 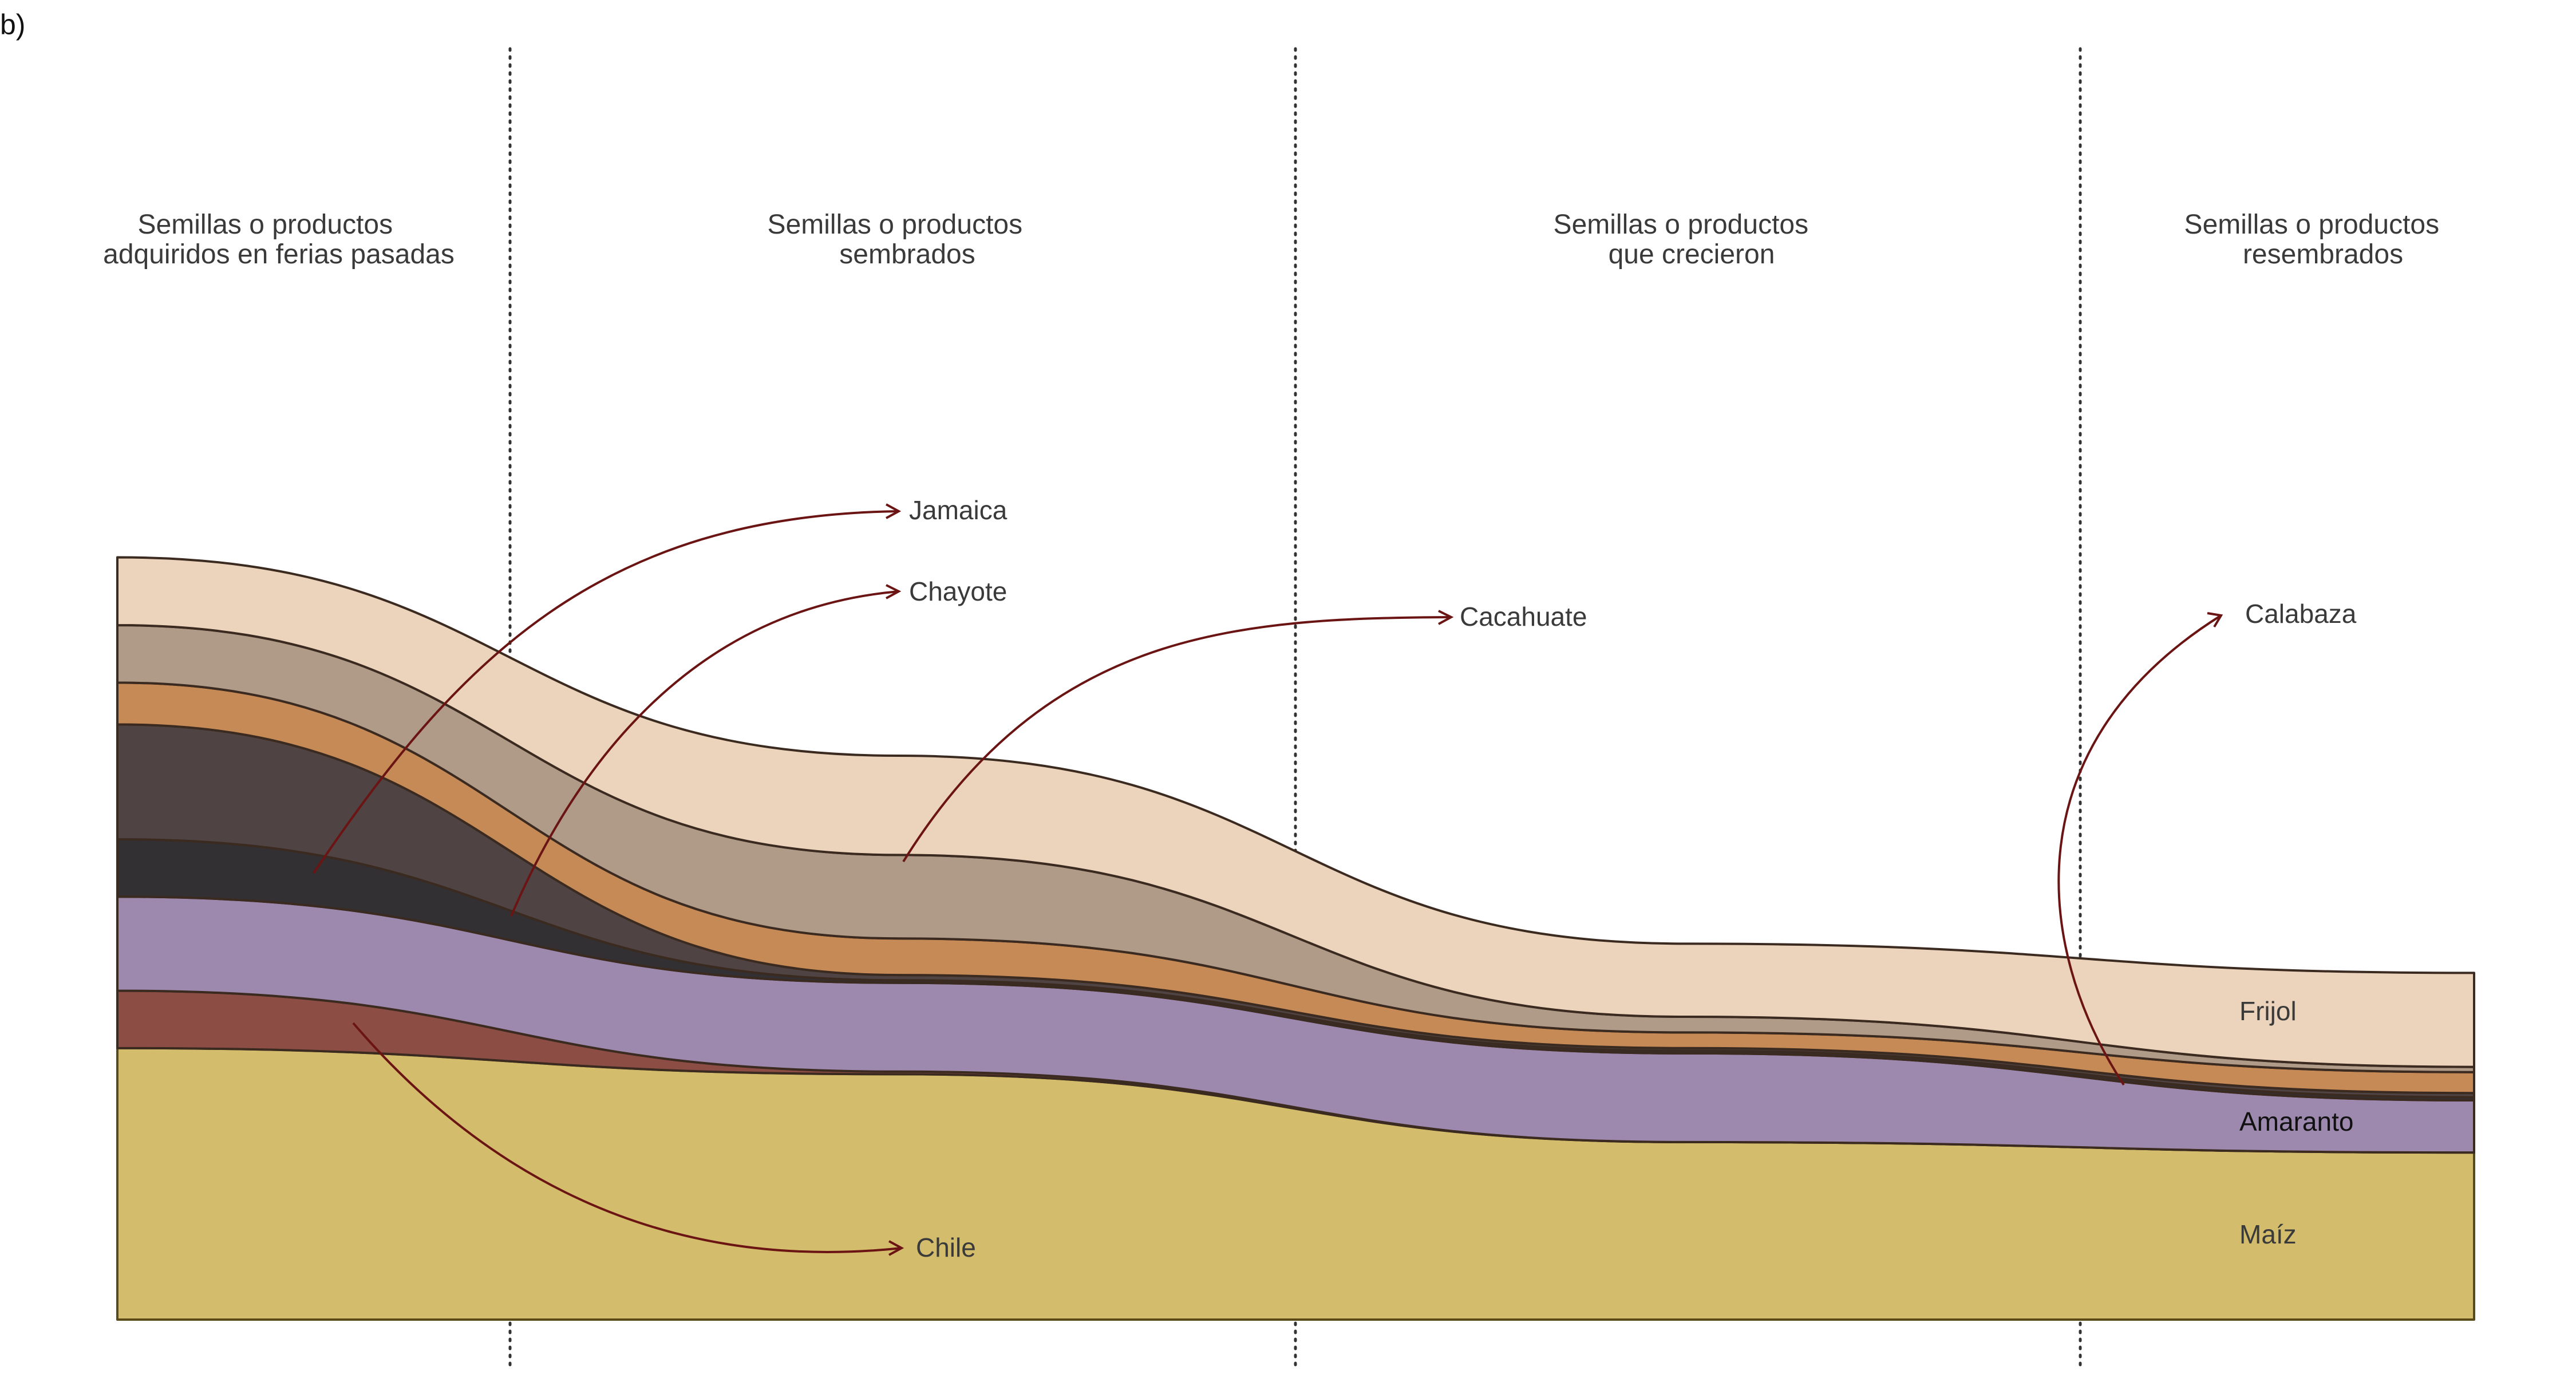 I want to click on stage-title-1-line-1: Semillas o productos, so click(x=265, y=225).